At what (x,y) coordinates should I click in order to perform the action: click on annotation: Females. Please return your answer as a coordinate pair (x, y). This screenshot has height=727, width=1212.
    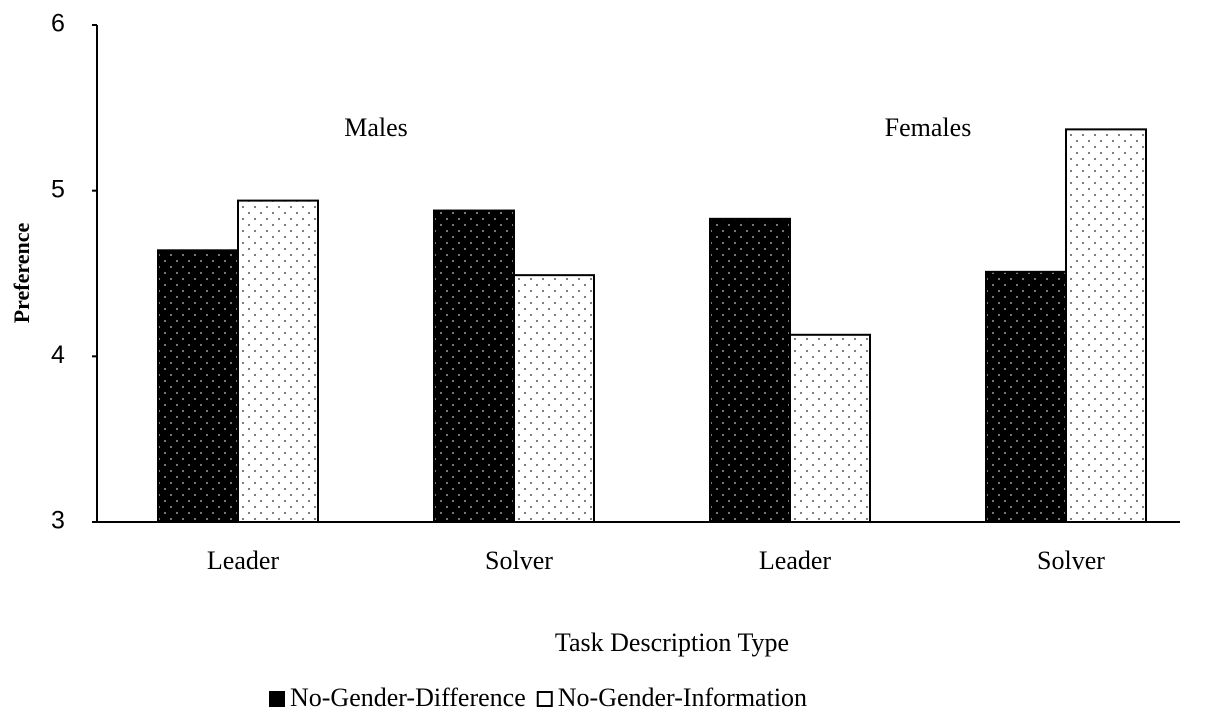
    Looking at the image, I should click on (928, 127).